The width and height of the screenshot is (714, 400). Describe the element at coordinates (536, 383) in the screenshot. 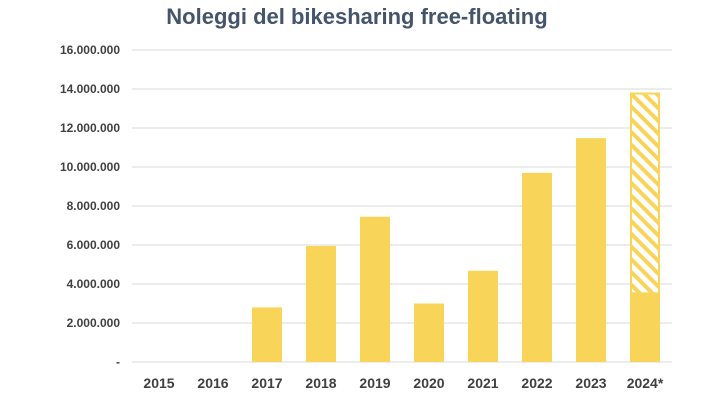

I see `x-tick-label: 2022` at that location.